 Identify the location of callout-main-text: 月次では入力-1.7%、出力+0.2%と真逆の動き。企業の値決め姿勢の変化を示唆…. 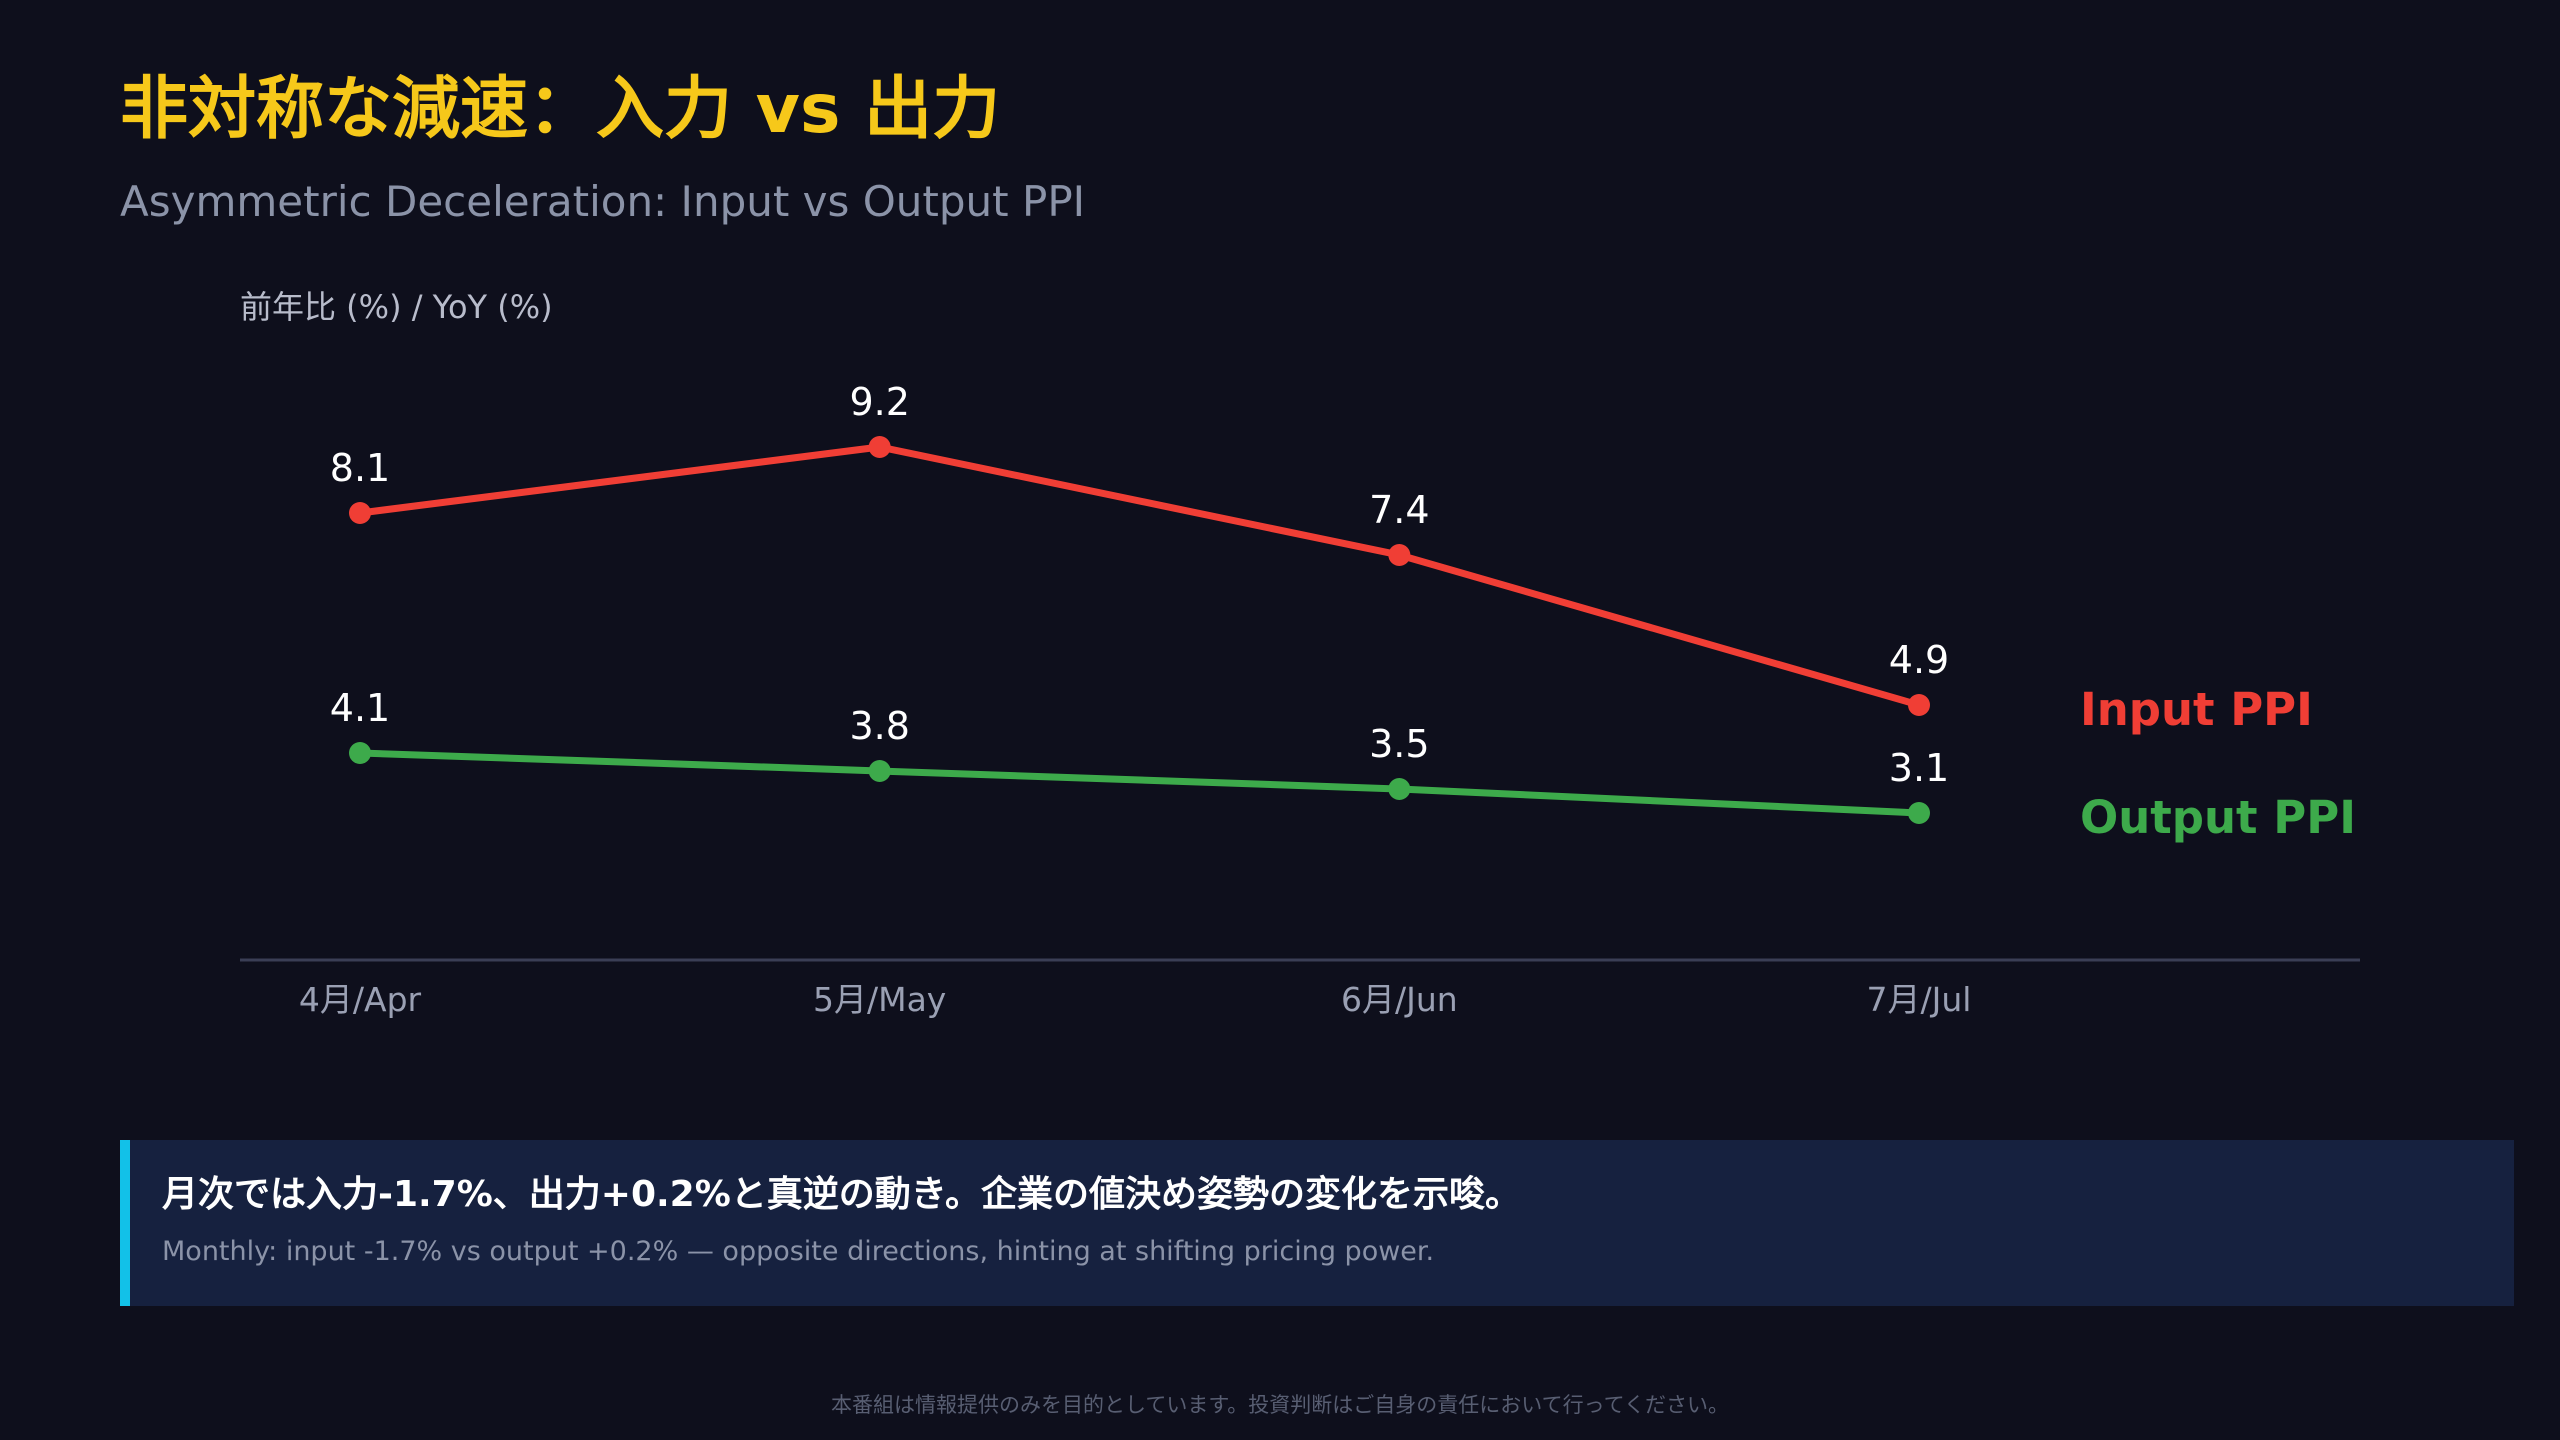
(841, 1194).